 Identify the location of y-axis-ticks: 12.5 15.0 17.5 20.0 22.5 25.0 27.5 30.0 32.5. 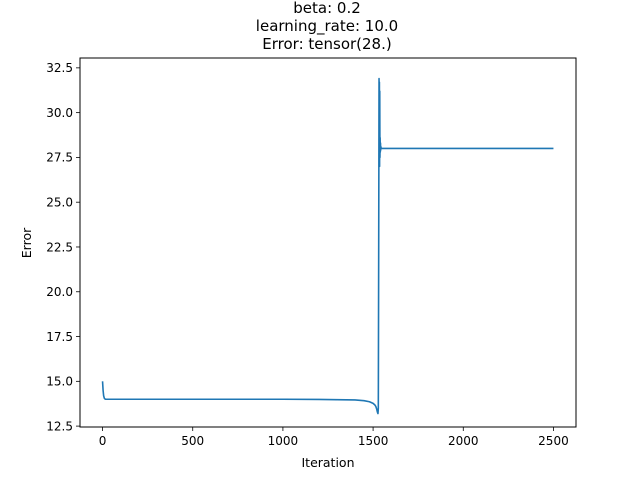
(63, 247).